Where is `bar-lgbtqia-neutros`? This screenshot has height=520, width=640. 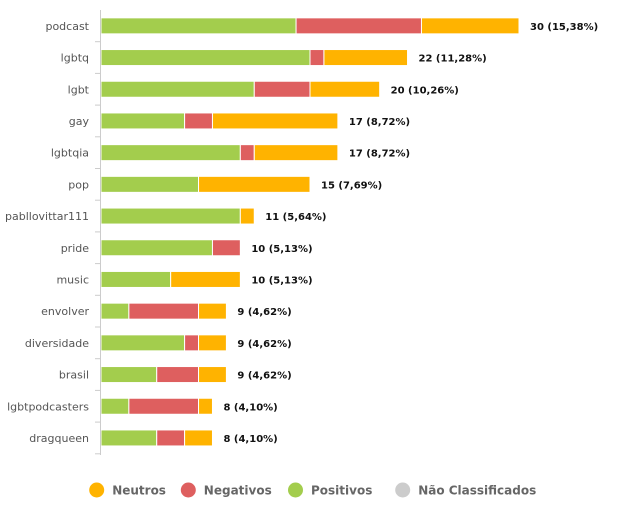
bar-lgbtqia-neutros is located at coordinates (296, 153).